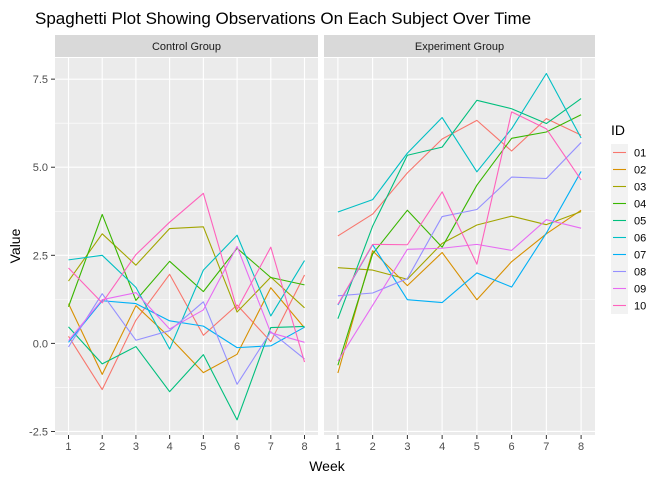 Image resolution: width=672 pixels, height=480 pixels. I want to click on legend-item-05: 05, so click(628, 220).